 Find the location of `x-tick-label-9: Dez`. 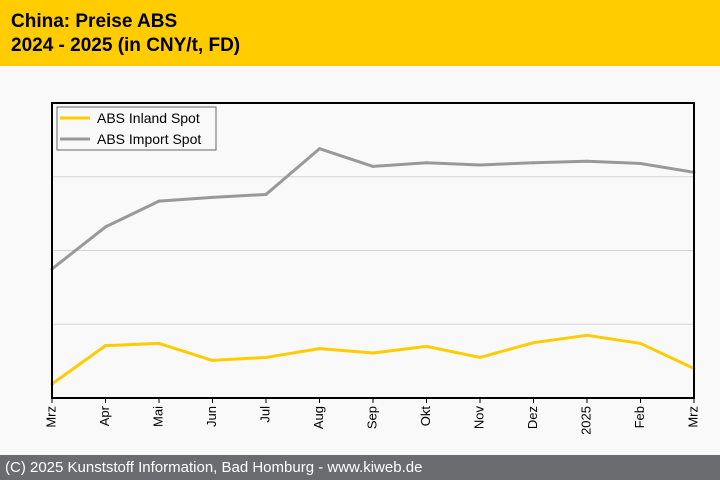

x-tick-label-9: Dez is located at coordinates (532, 417).